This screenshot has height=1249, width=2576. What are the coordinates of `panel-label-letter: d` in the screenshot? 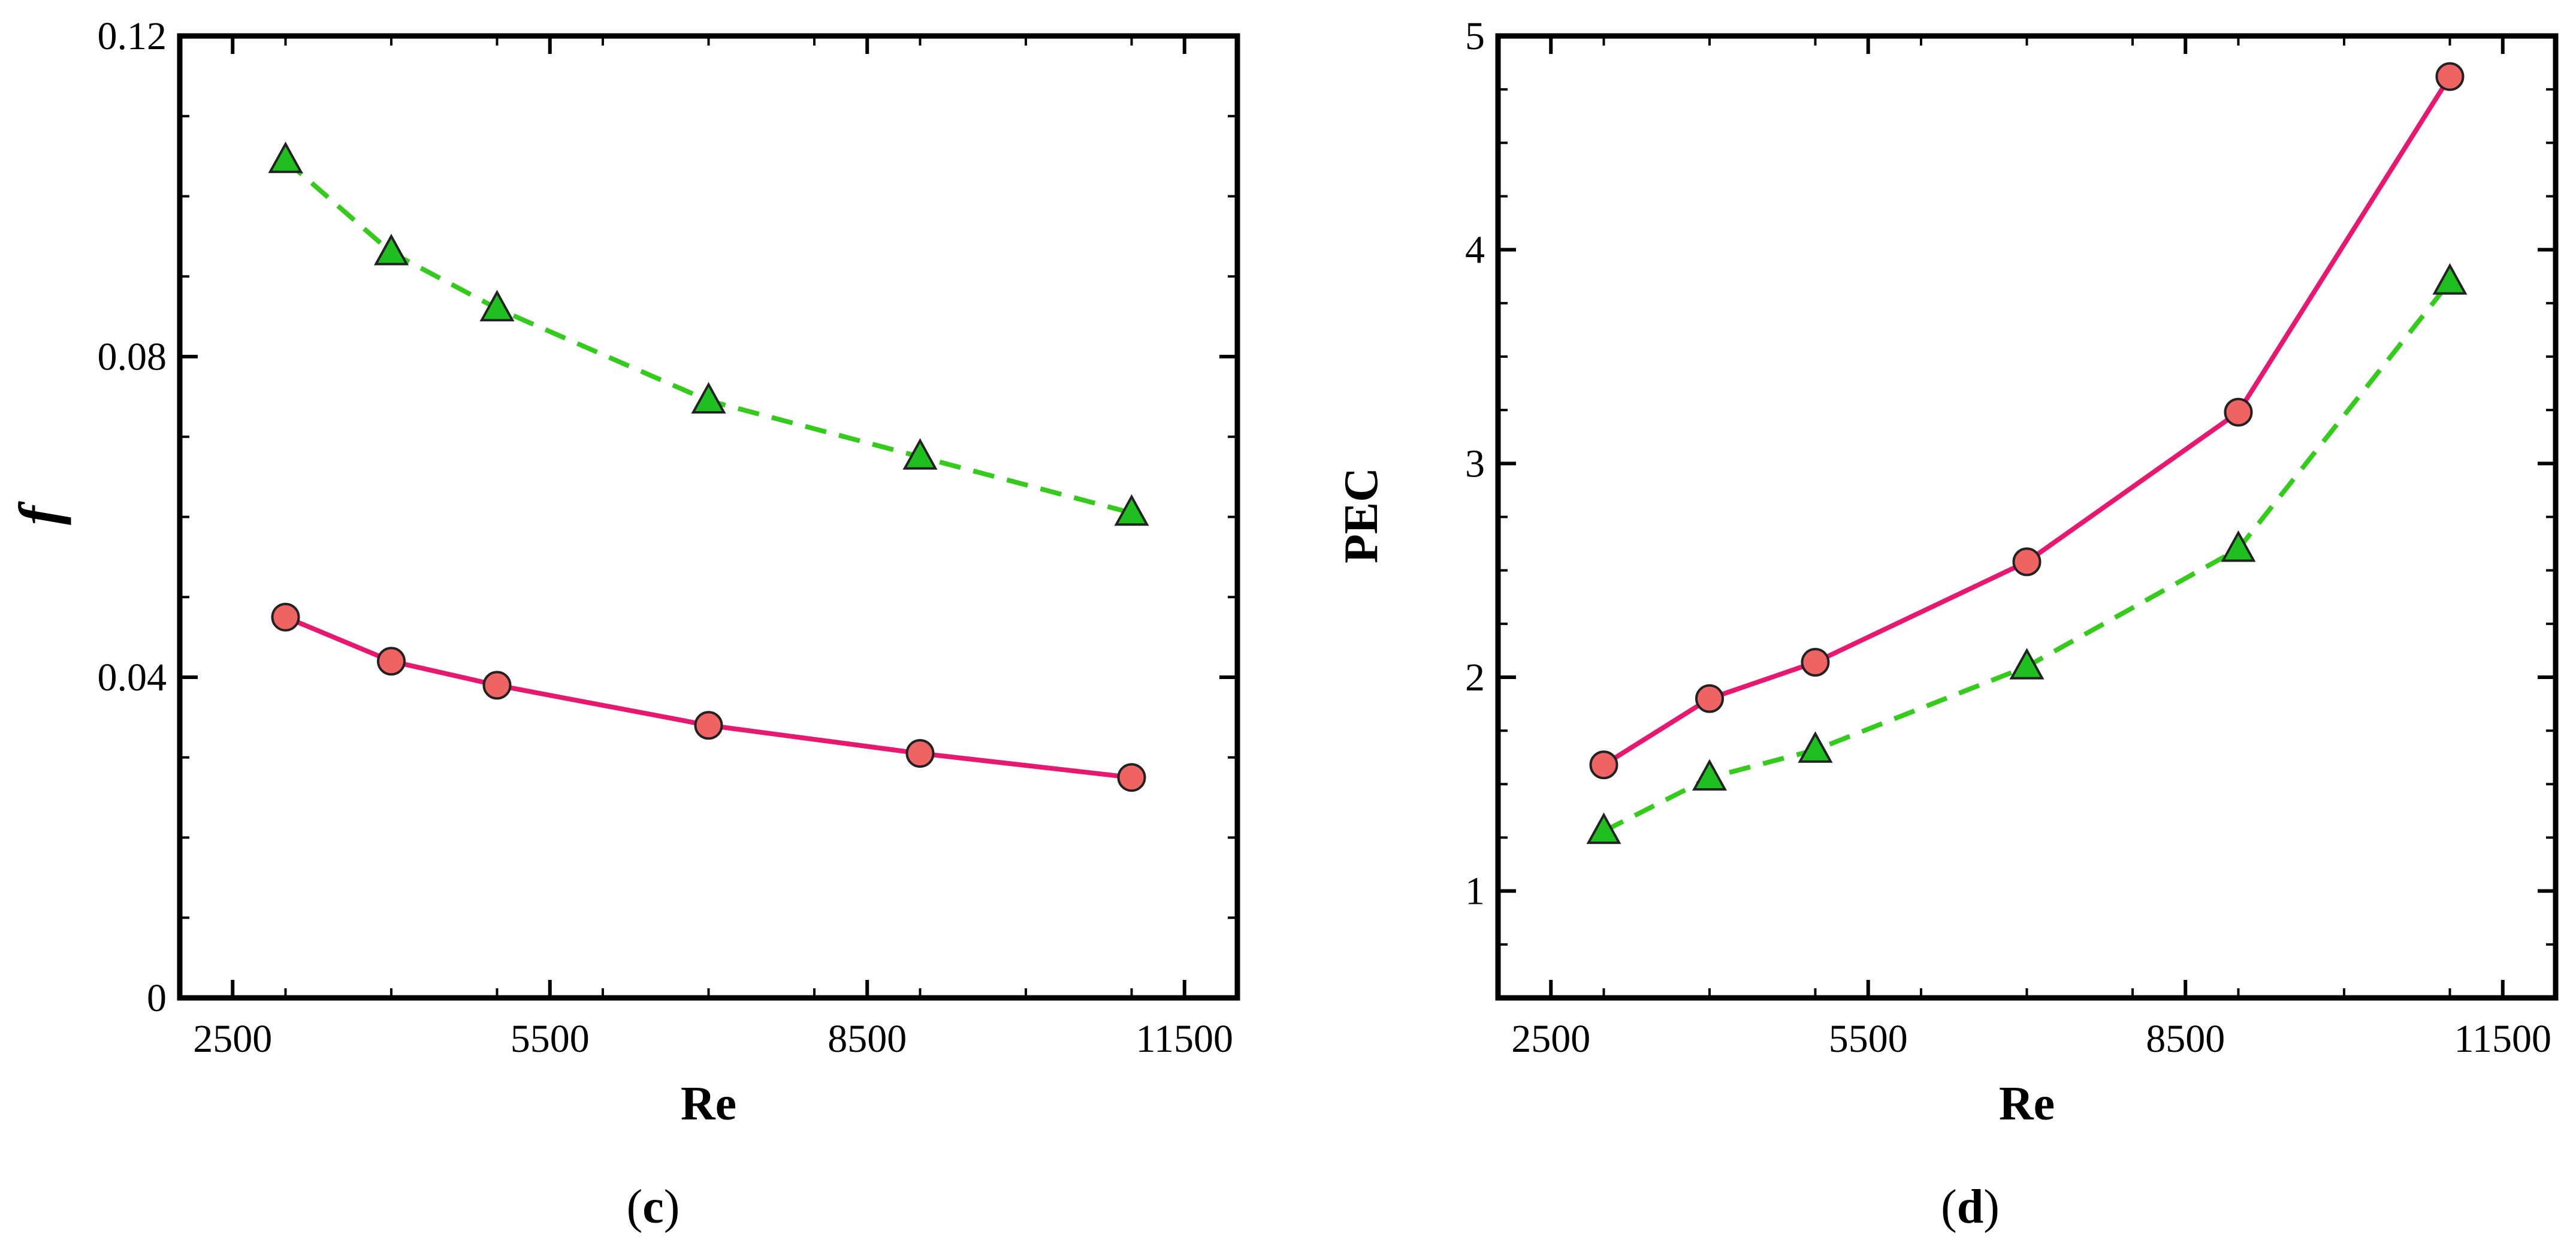 It's located at (1971, 1207).